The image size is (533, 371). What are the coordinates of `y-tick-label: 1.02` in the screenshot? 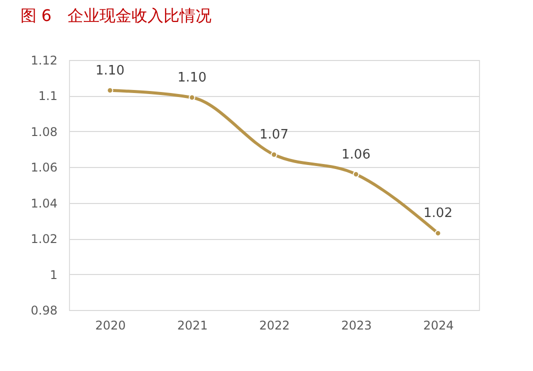 It's located at (44, 239).